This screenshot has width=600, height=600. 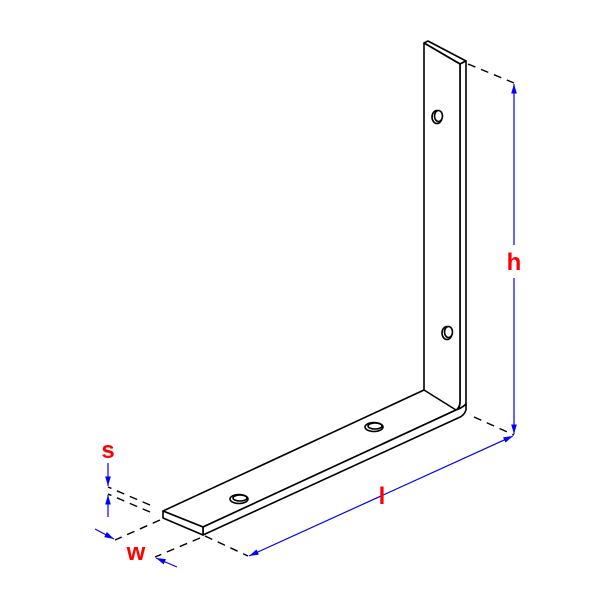 I want to click on horizontal-leg-front-face, so click(x=334, y=469).